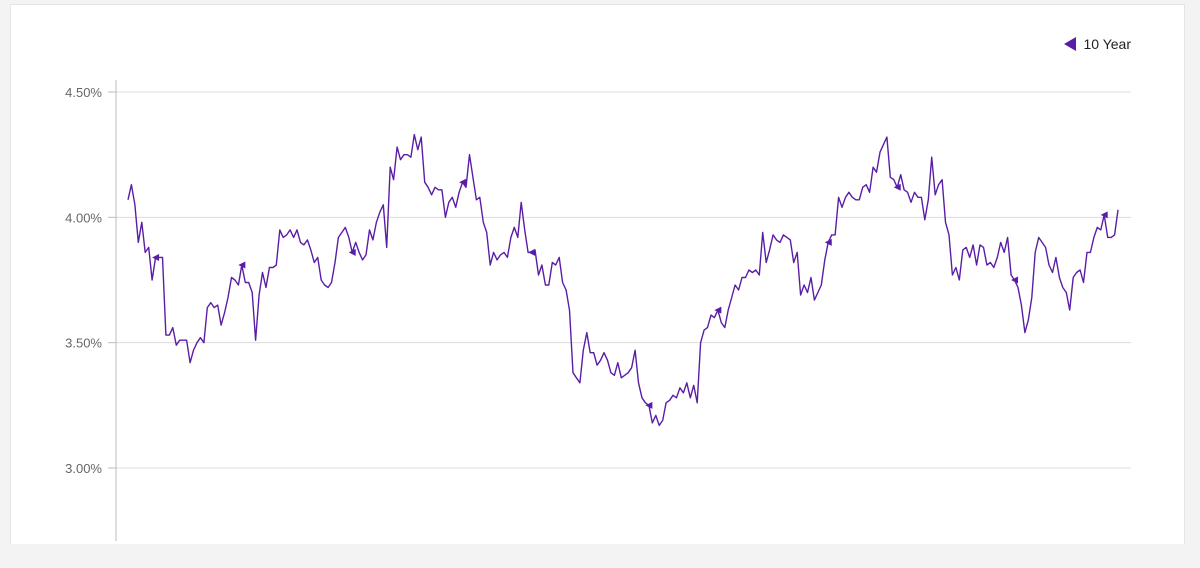 Image resolution: width=1200 pixels, height=568 pixels. I want to click on legend: 10 Year, so click(1097, 44).